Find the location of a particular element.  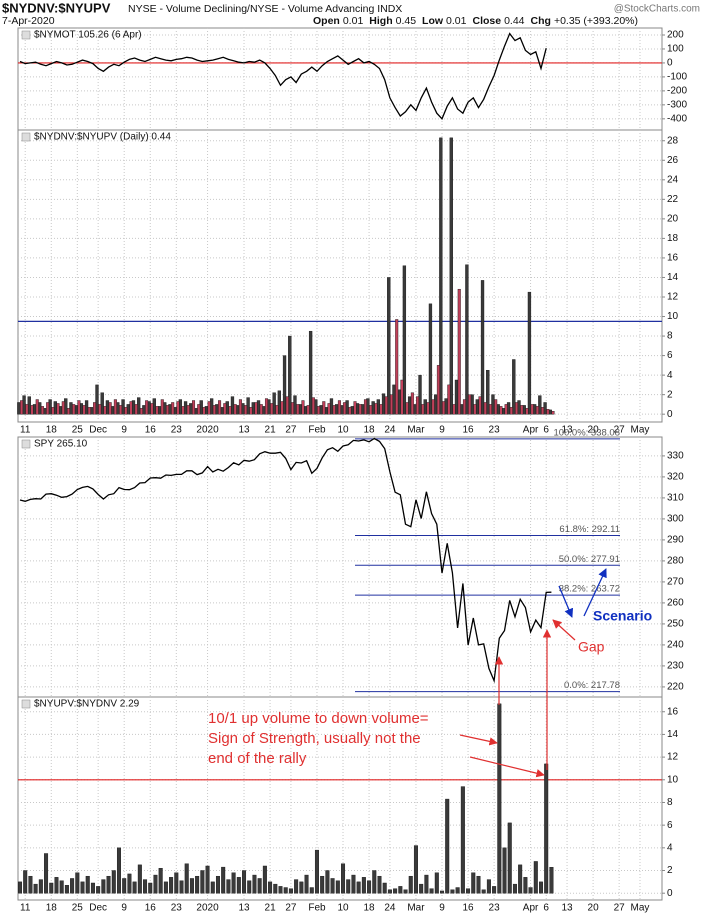

ohlc-value: 0.01 is located at coordinates (353, 21).